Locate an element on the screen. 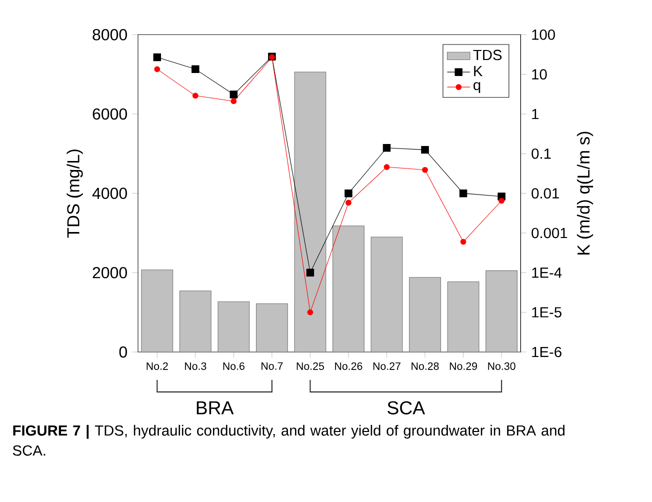 This screenshot has height=502, width=652. legend-label: K is located at coordinates (478, 71).